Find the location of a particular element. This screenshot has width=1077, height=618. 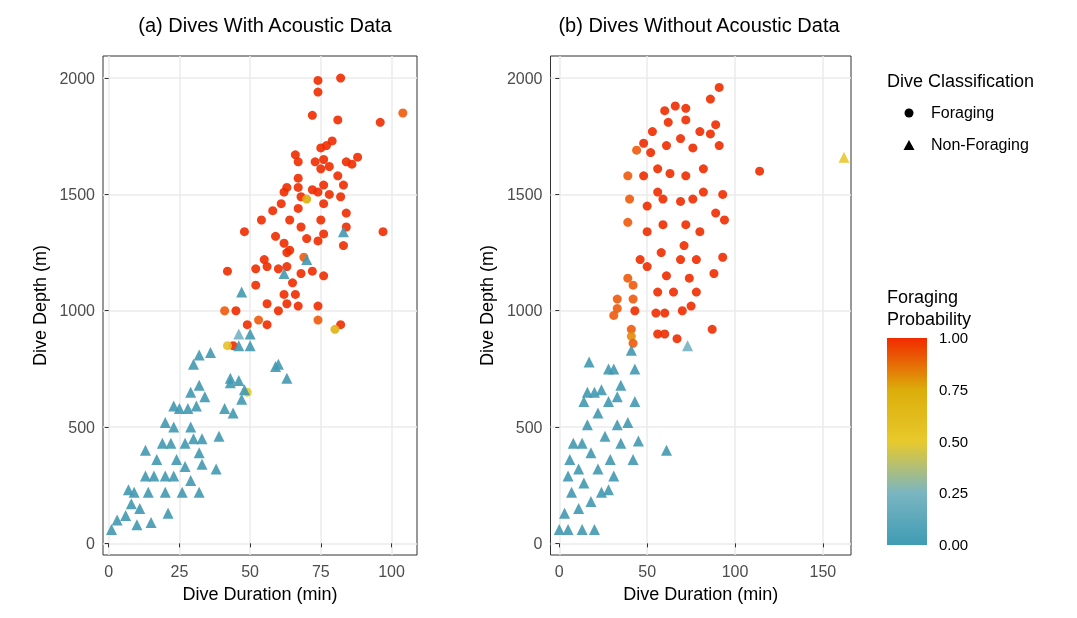

chart-title: (b) Dives Without Acoustic Data is located at coordinates (699, 25).